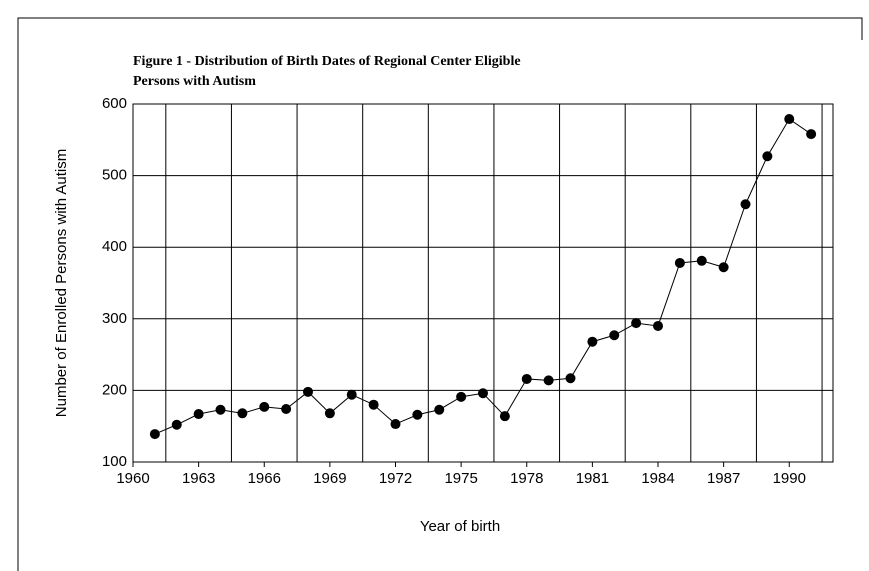 This screenshot has height=571, width=869. Describe the element at coordinates (132, 478) in the screenshot. I see `x-tick-label: 1960` at that location.